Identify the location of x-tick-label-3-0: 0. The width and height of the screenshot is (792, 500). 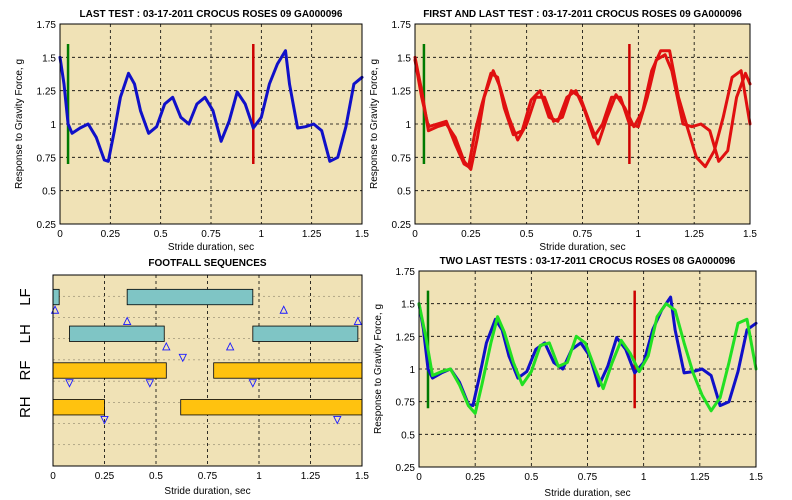
(419, 477).